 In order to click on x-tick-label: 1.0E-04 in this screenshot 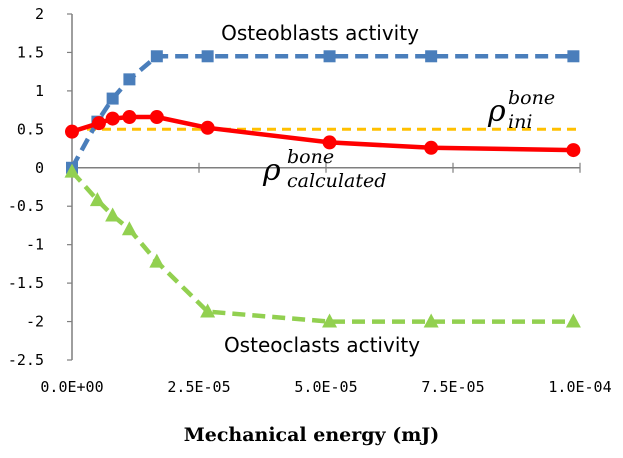, I will do `click(579, 387)`.